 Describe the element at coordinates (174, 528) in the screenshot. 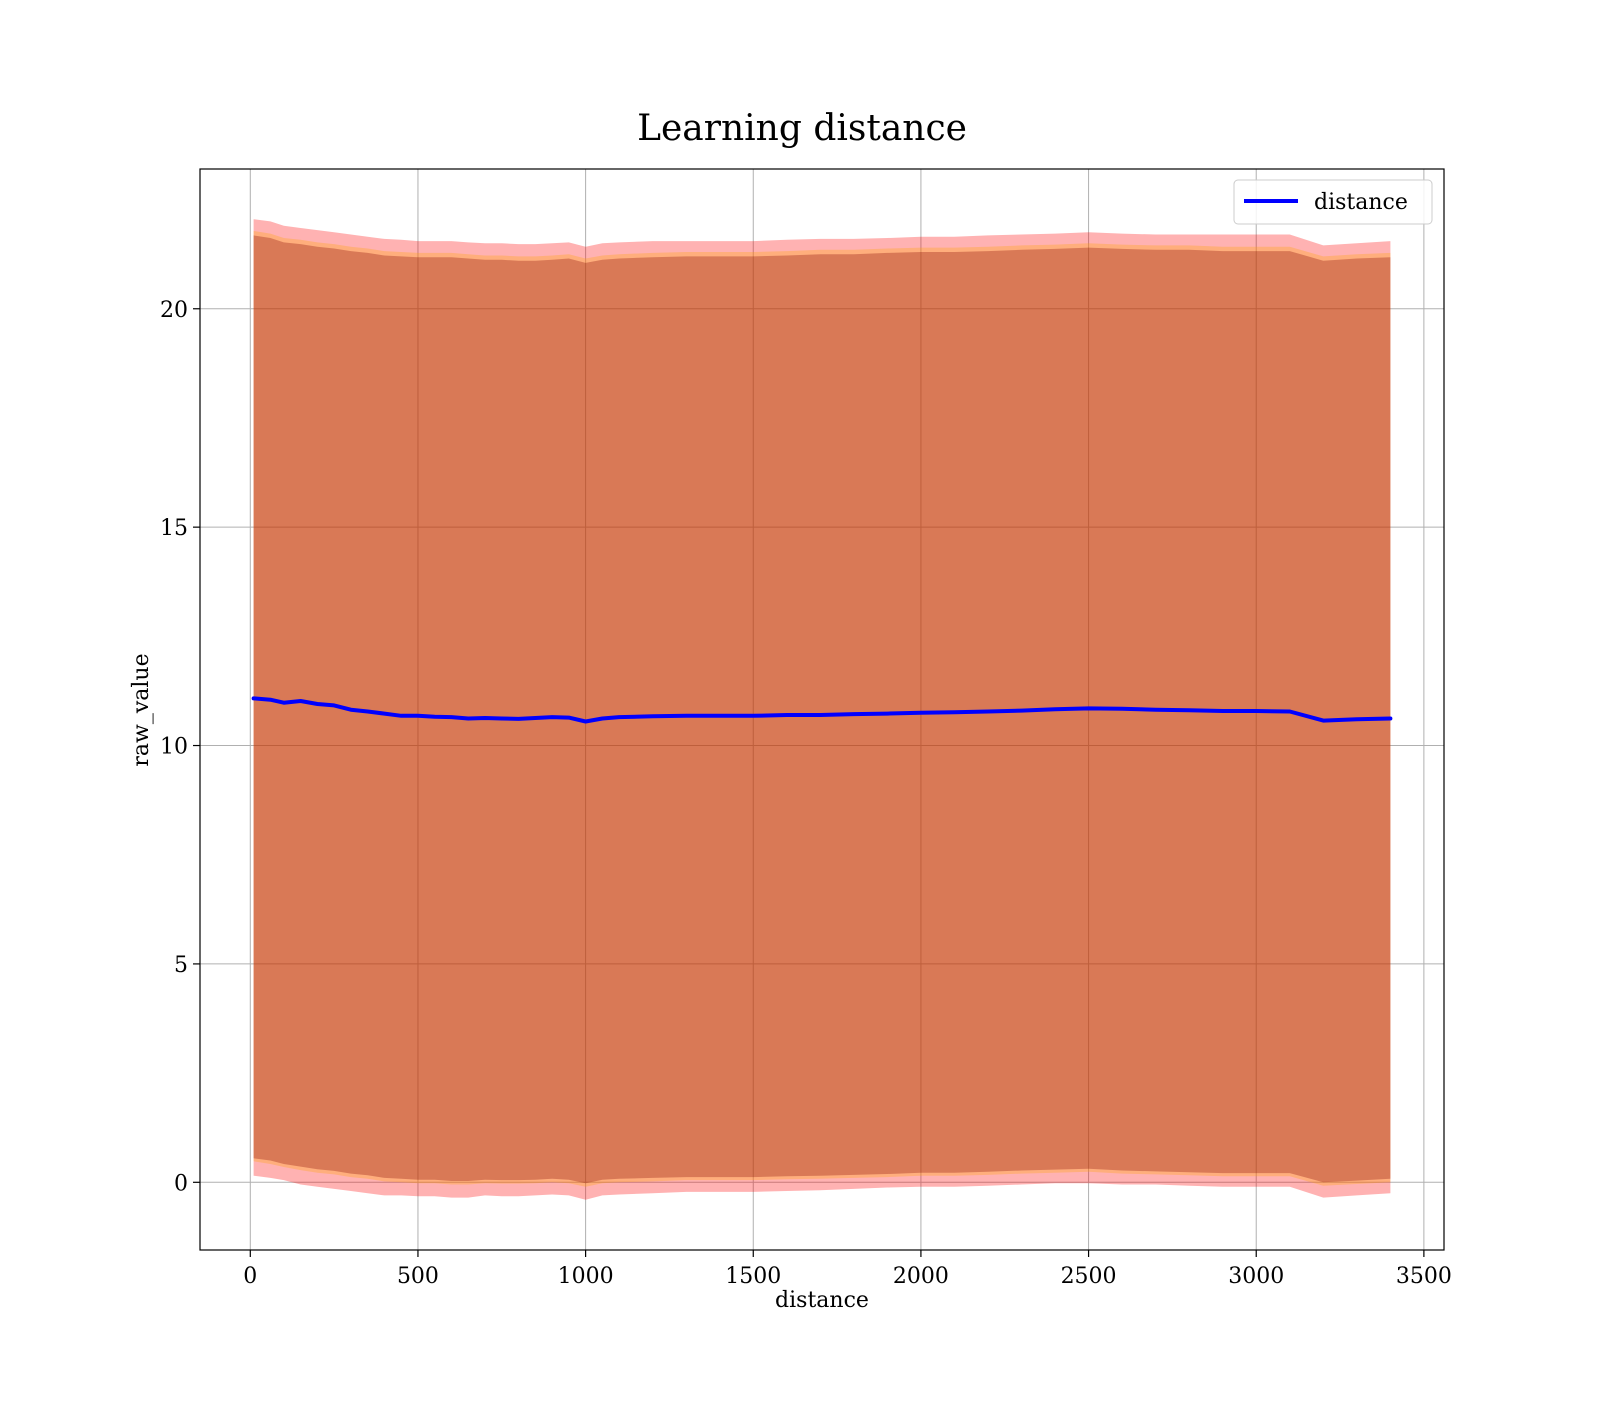

I see `y-tick-label: 15` at that location.